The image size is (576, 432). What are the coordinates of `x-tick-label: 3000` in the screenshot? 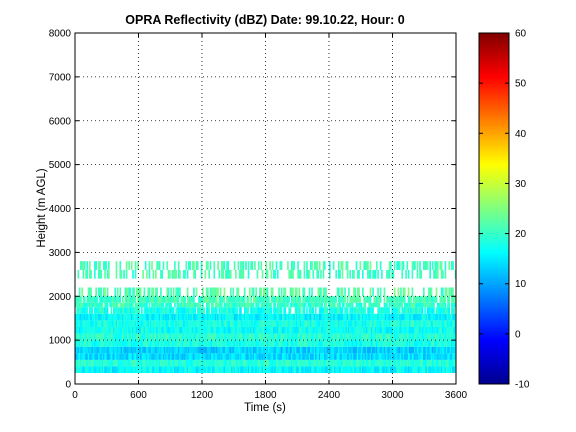 It's located at (392, 395).